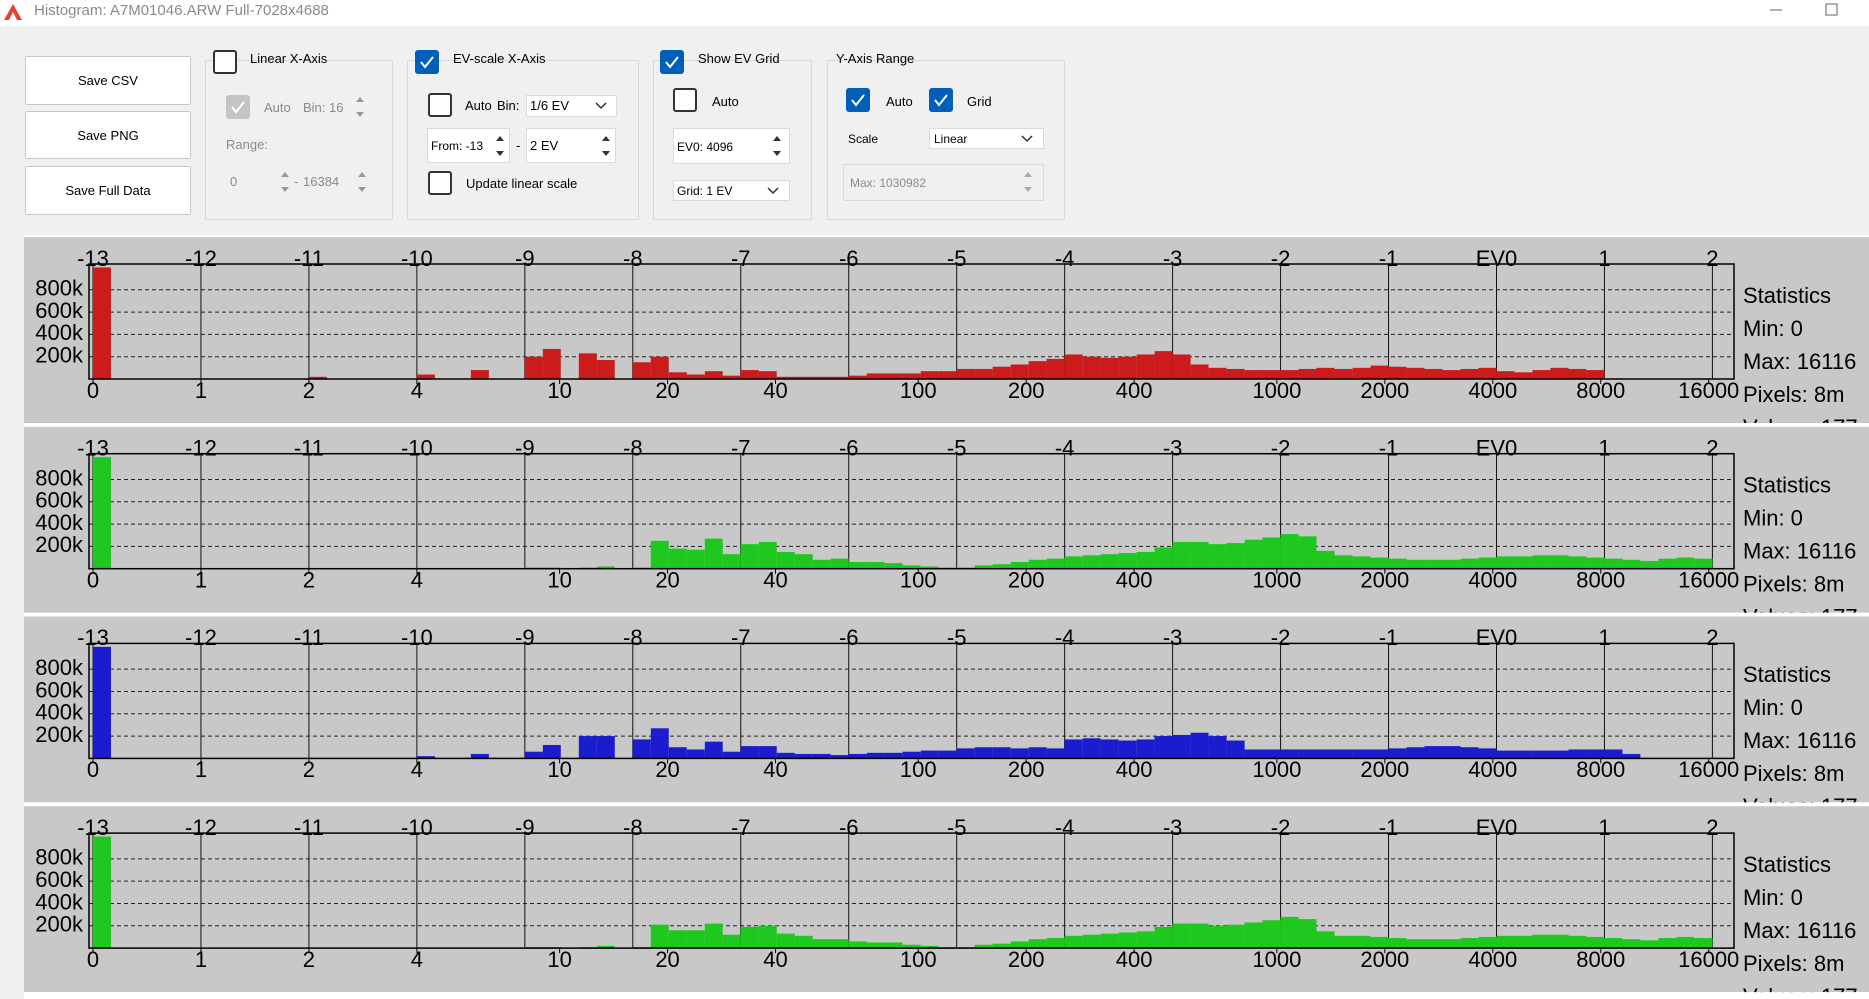 The height and width of the screenshot is (999, 1869). What do you see at coordinates (59, 310) in the screenshot?
I see `y-tick-label: 600k` at bounding box center [59, 310].